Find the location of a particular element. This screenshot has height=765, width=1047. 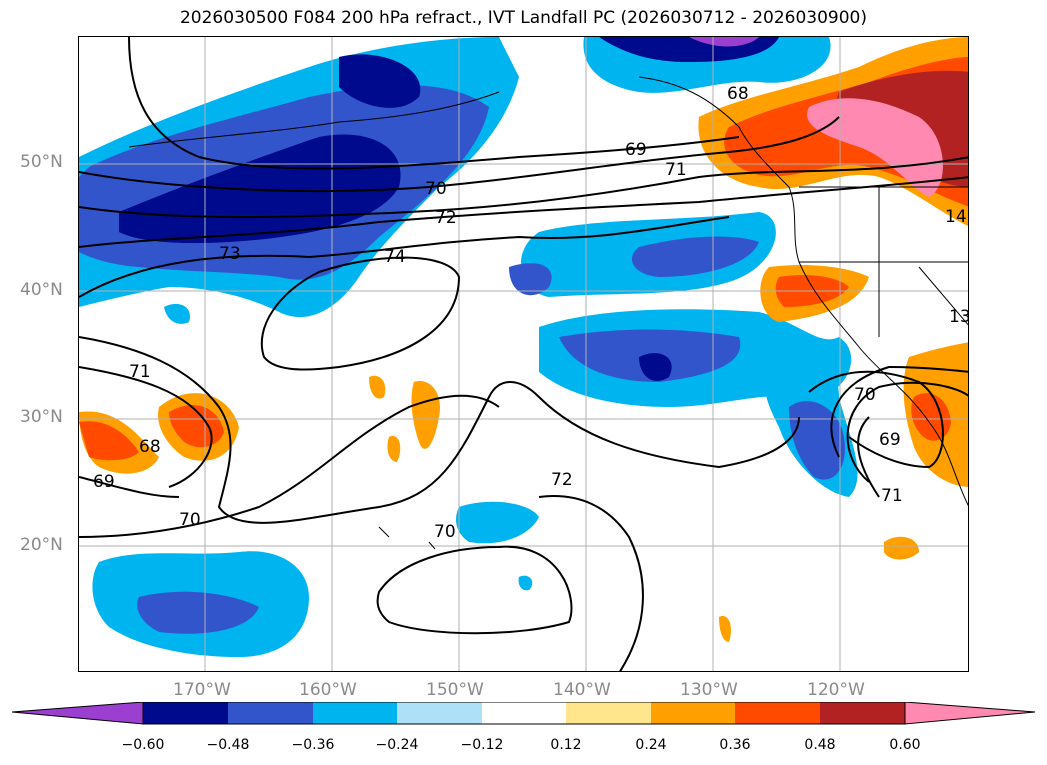

colorbar-tick-label: −0.60 is located at coordinates (143, 745).